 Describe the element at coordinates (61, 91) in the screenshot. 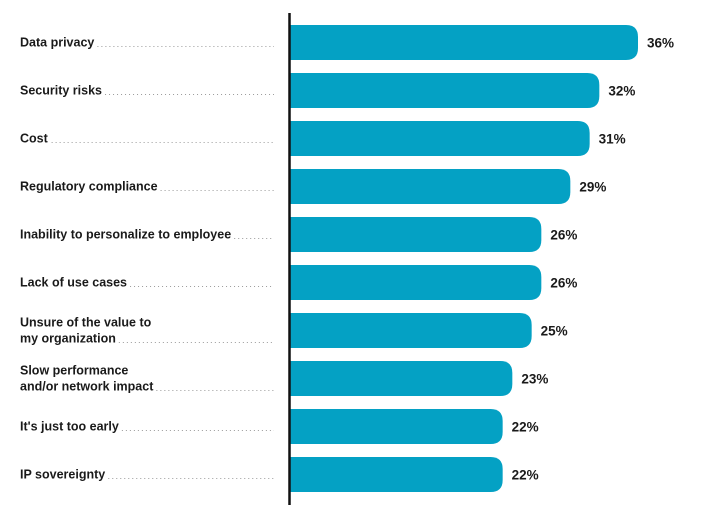

I see `category-label: Security risks` at that location.